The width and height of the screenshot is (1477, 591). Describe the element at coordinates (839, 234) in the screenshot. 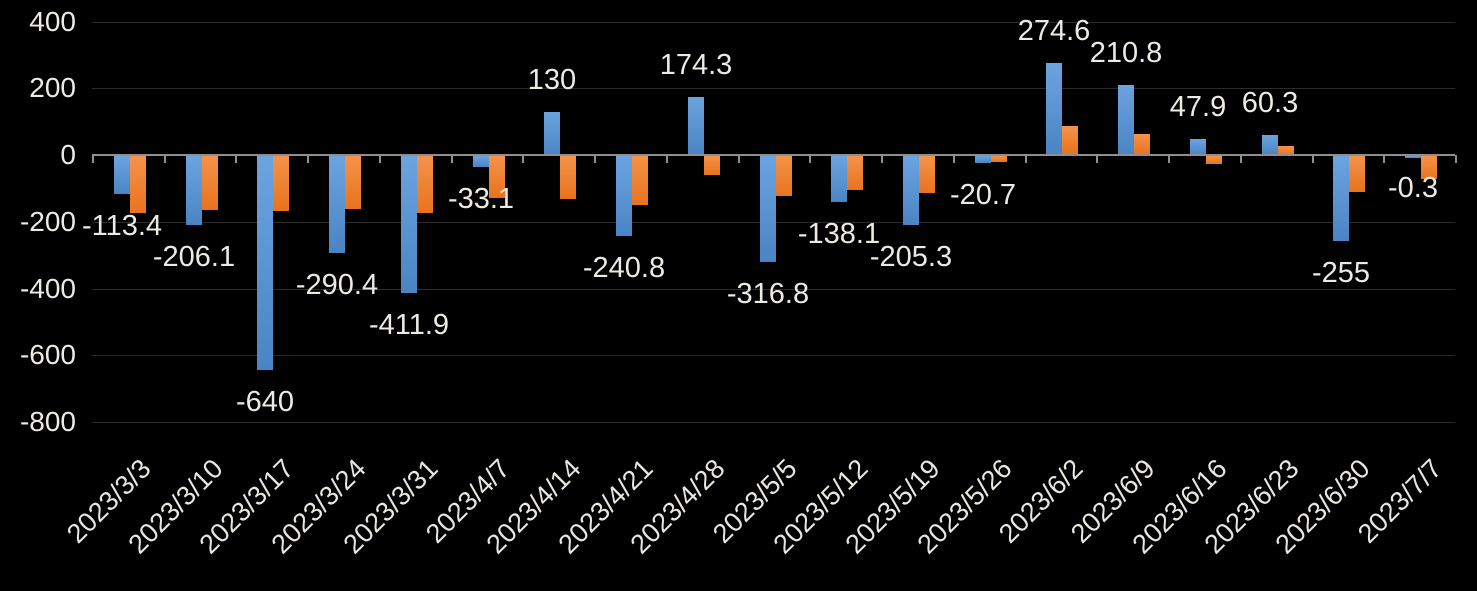

I see `data-label: -138.1` at that location.